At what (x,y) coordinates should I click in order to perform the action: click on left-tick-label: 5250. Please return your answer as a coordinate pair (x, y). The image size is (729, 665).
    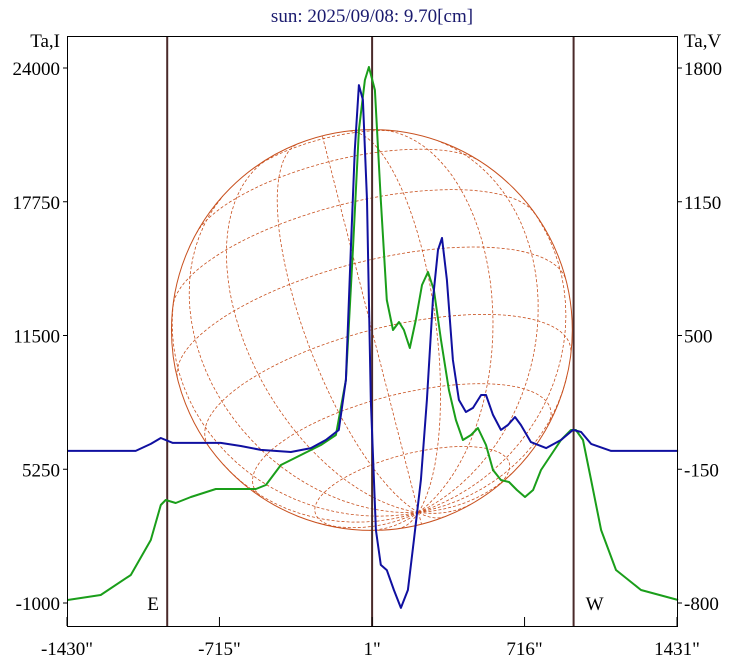
    Looking at the image, I should click on (41, 470).